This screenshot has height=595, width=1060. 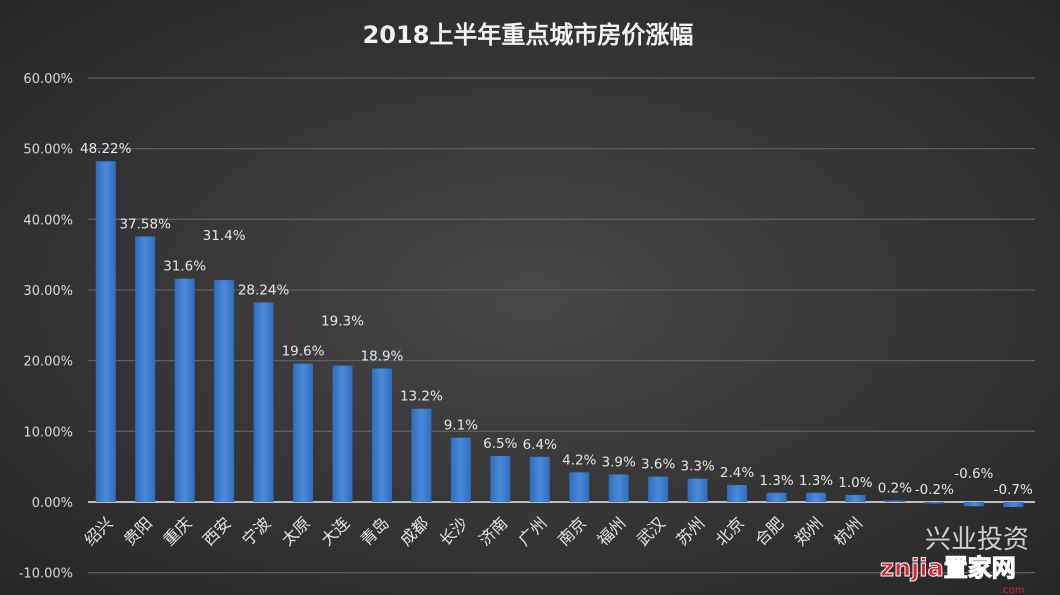 What do you see at coordinates (540, 445) in the screenshot?
I see `data-label: 6.4%` at bounding box center [540, 445].